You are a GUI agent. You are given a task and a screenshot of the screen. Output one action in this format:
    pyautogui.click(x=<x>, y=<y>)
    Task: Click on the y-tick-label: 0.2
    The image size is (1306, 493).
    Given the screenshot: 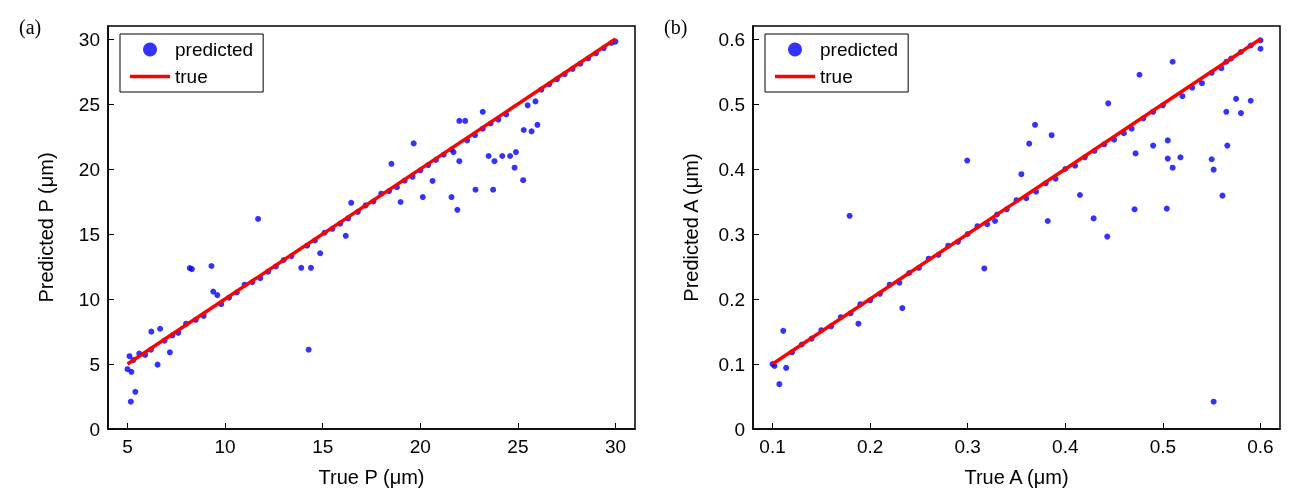 What is the action you would take?
    pyautogui.click(x=731, y=299)
    